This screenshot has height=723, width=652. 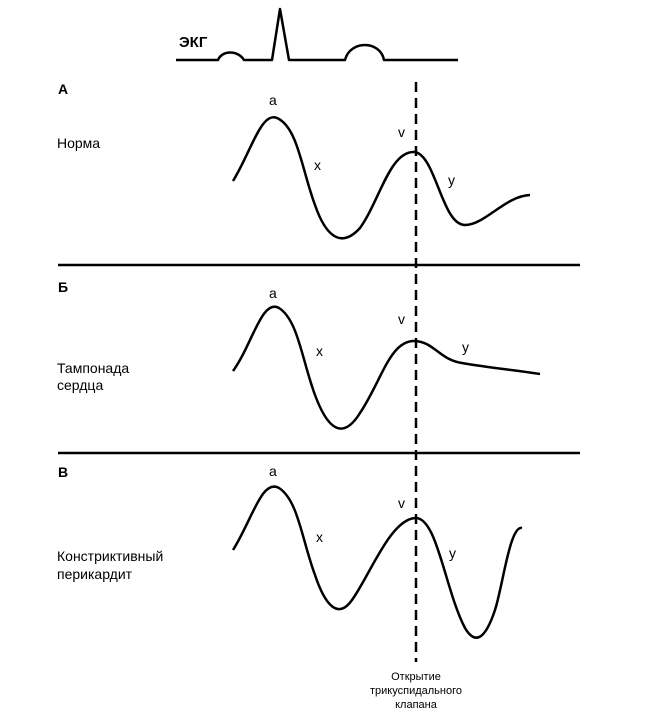 I want to click on panel-title-normal: Норма, so click(x=79, y=143).